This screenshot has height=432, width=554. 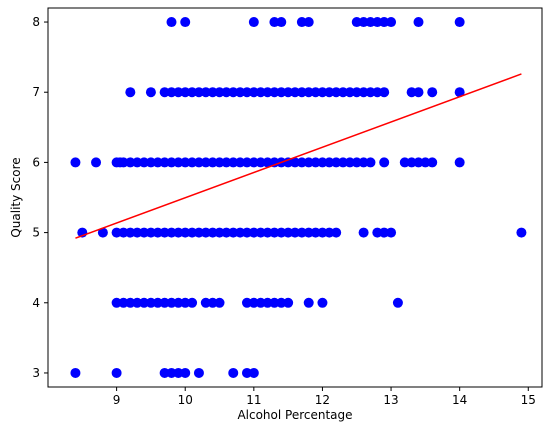 I want to click on x-tick-label: 12, so click(x=322, y=400).